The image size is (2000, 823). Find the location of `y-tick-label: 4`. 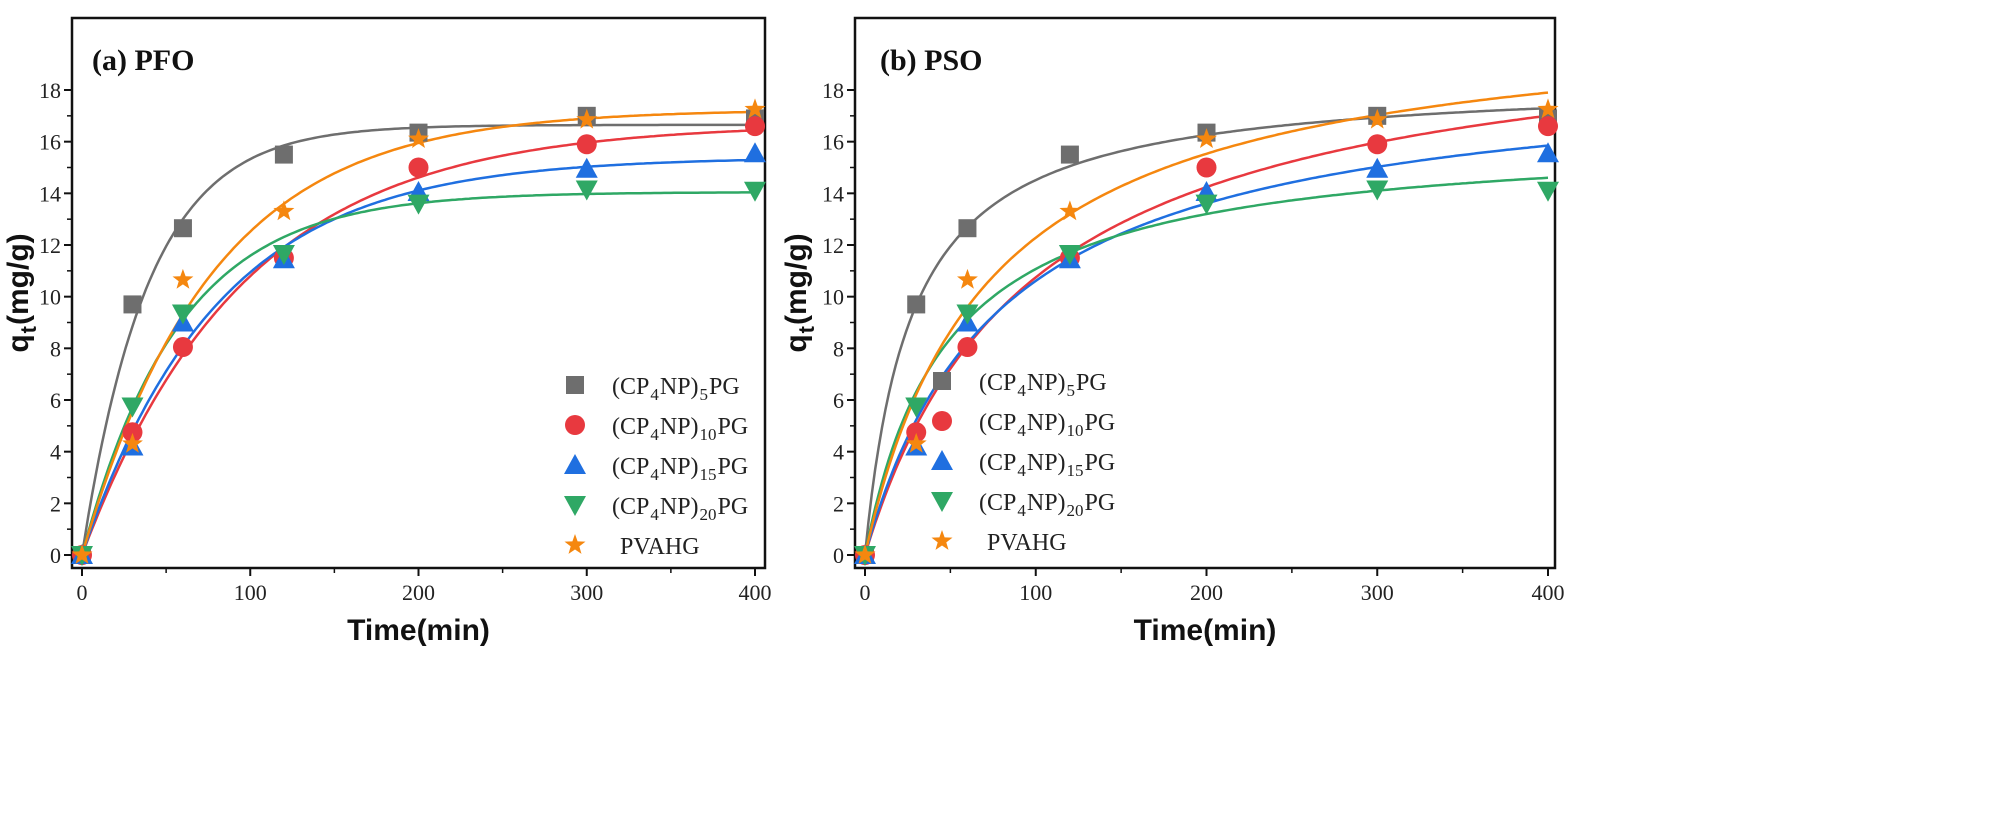

y-tick-label: 4 is located at coordinates (838, 452).